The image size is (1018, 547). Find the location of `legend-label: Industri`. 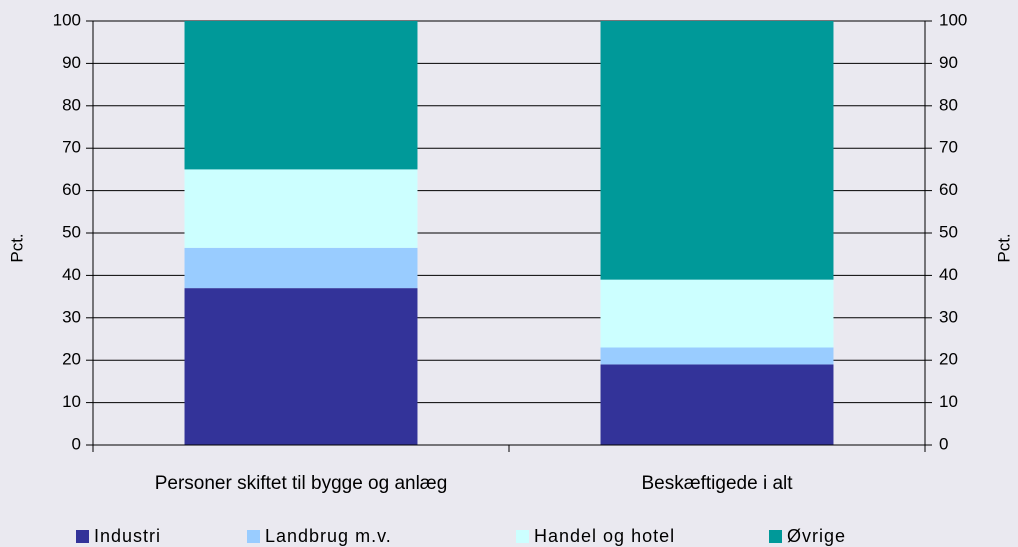

legend-label: Industri is located at coordinates (127, 536).